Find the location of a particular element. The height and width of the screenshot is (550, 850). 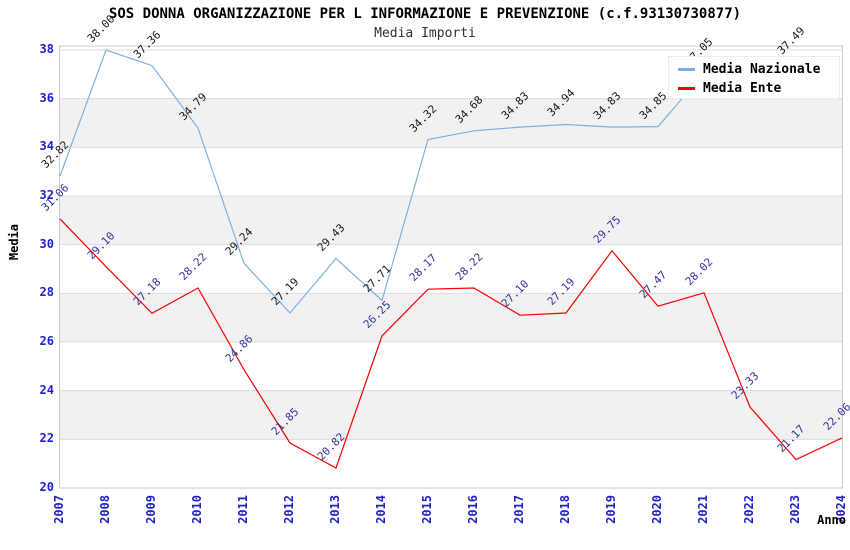

legend-label: Media Ente is located at coordinates (742, 88).